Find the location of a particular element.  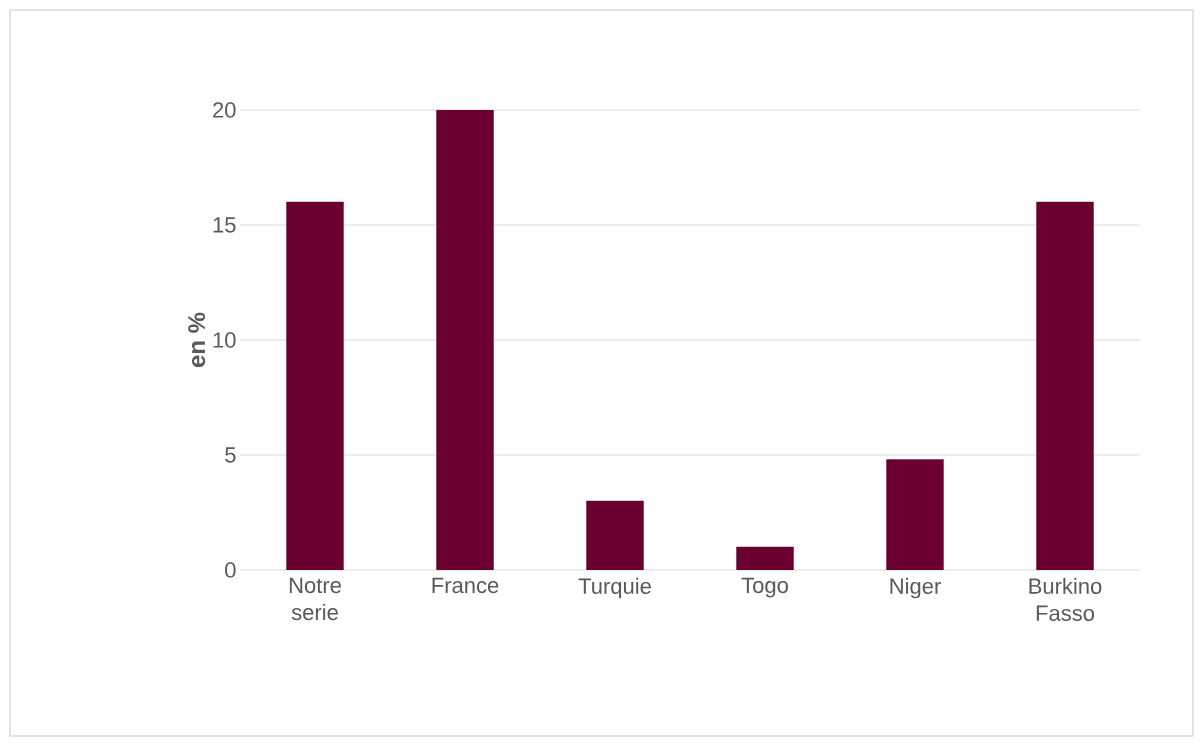

y-tick-label: 0 is located at coordinates (230, 570).